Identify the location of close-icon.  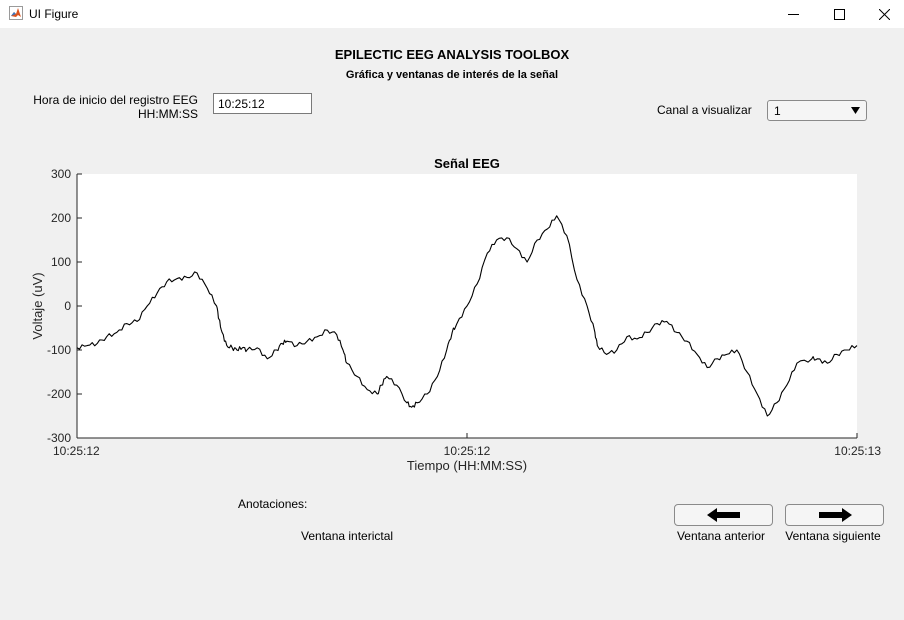
(884, 14).